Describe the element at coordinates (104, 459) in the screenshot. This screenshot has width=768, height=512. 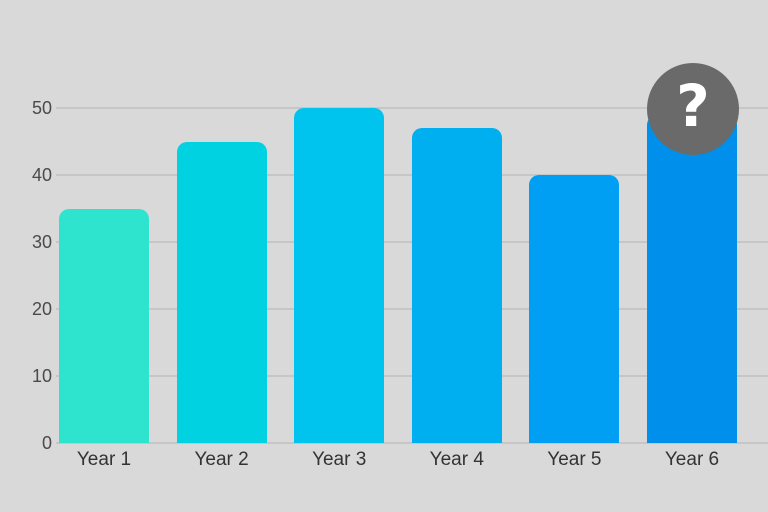
I see `x-tick-label-year-1: Year 1` at that location.